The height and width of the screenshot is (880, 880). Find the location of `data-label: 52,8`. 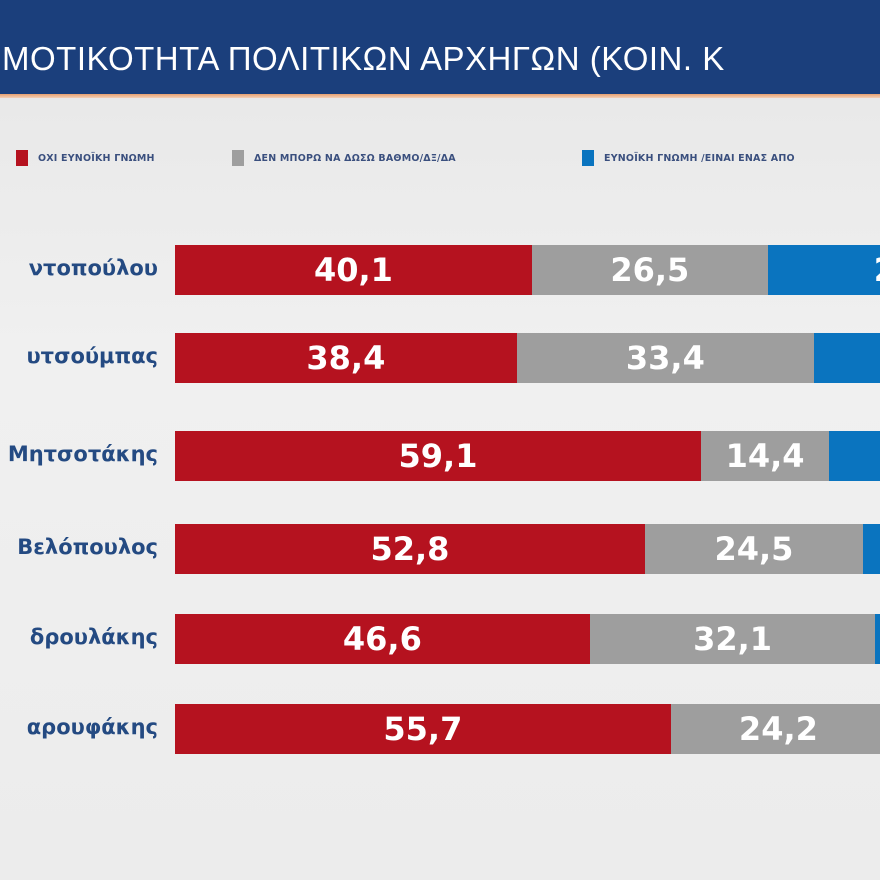

data-label: 52,8 is located at coordinates (410, 549).